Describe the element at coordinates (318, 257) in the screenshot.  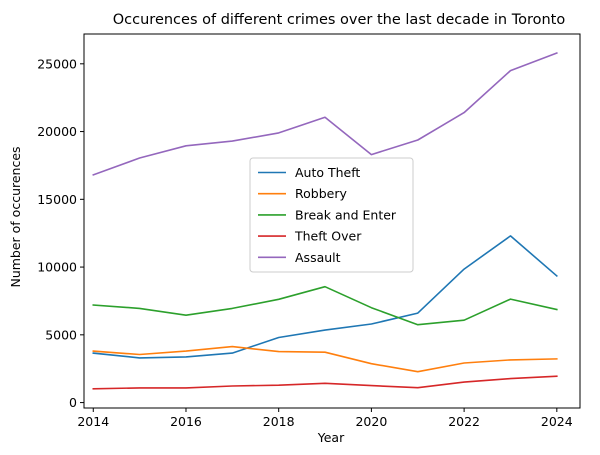
I see `legend-label-assault: Assault` at that location.